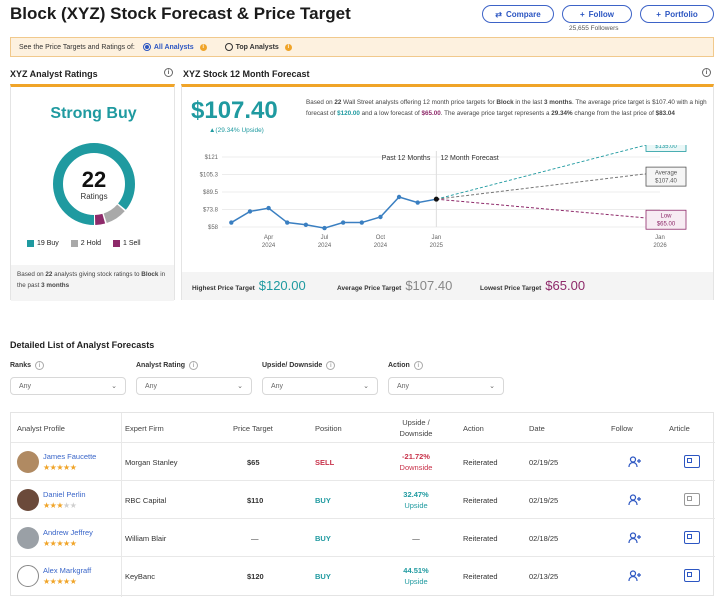  I want to click on low-value: $65.00, so click(666, 225).